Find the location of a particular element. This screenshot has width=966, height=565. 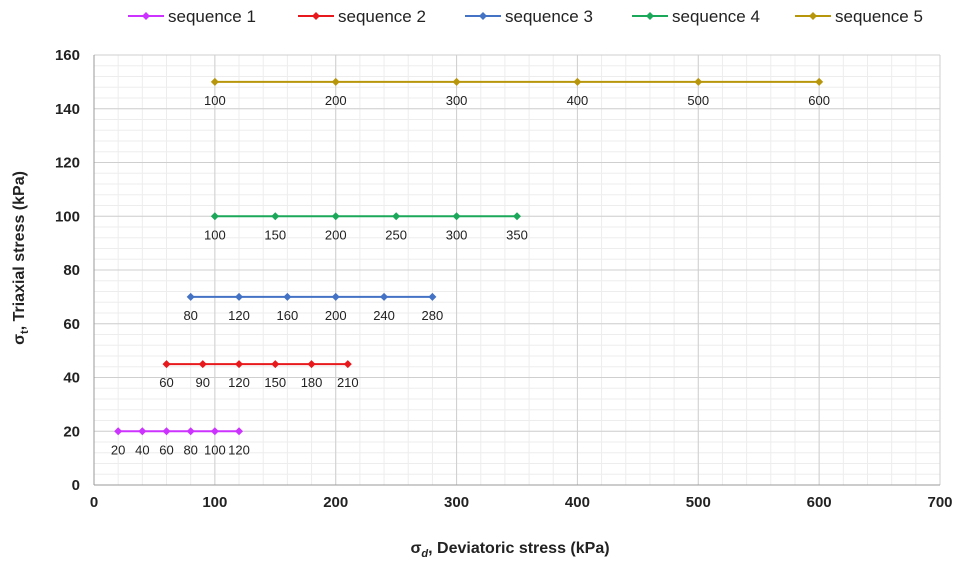

y-tick-label: 80 is located at coordinates (71, 270).